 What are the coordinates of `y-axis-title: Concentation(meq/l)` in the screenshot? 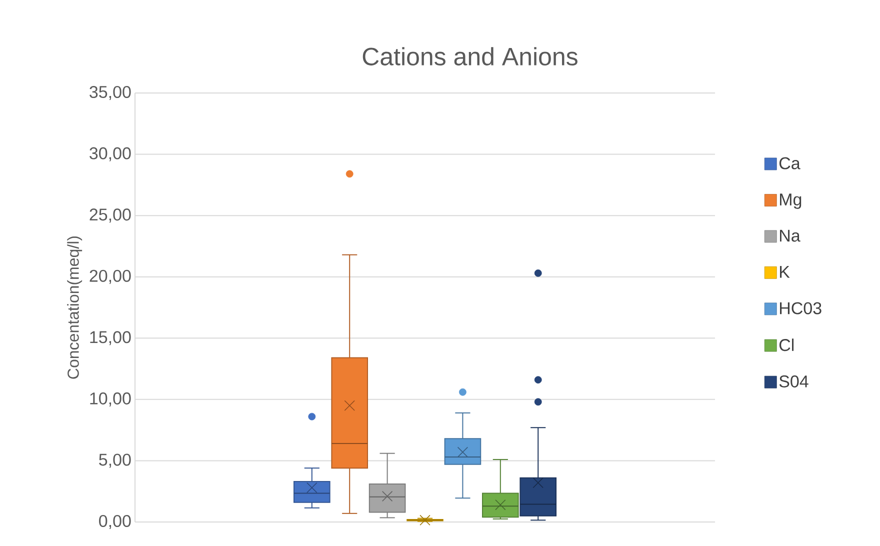 It's located at (74, 307).